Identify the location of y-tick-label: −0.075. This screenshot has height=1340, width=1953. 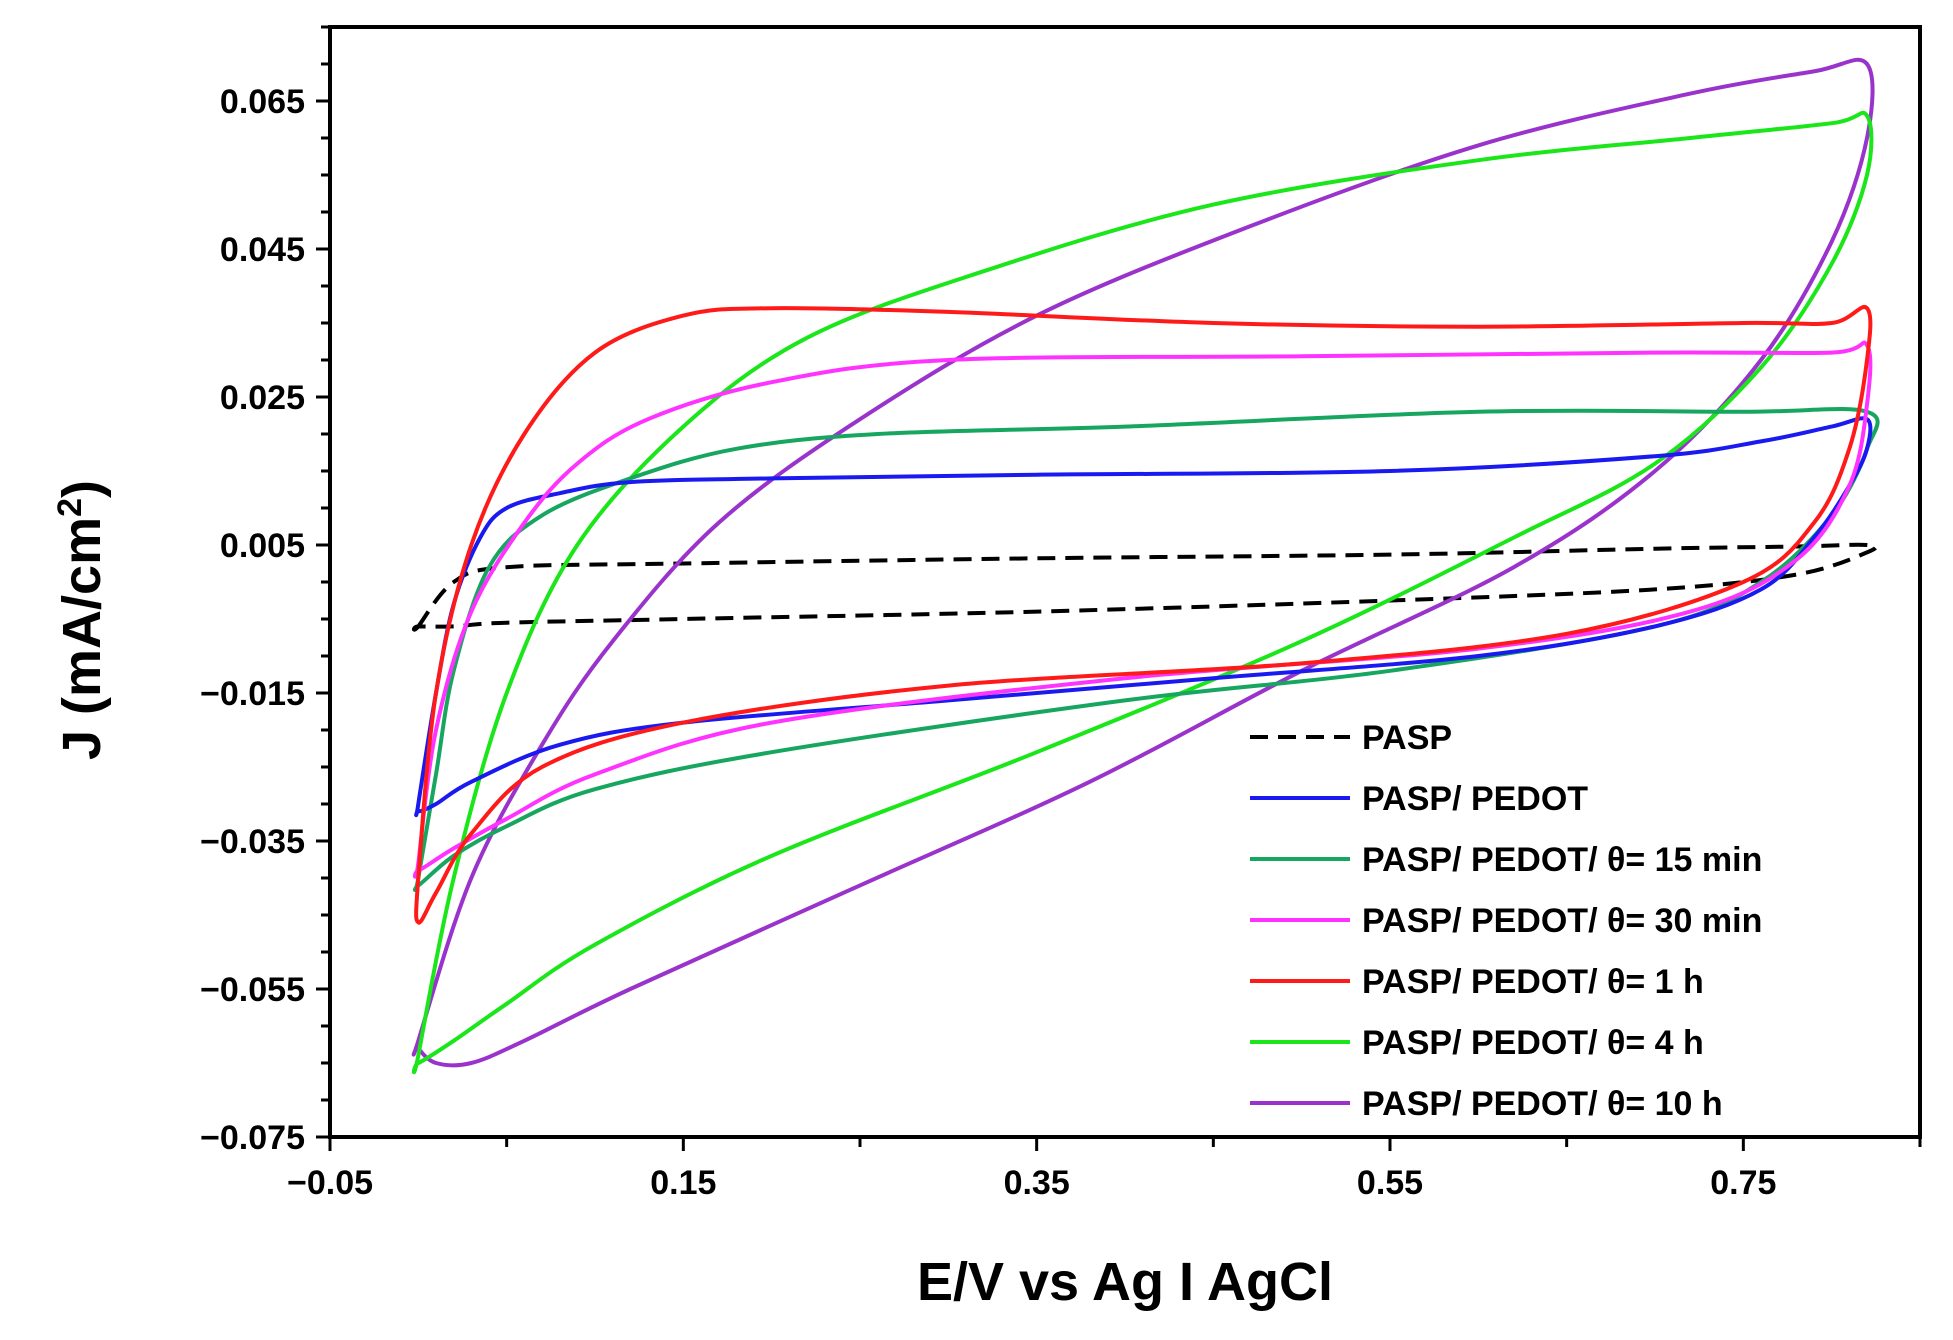
(252, 1138).